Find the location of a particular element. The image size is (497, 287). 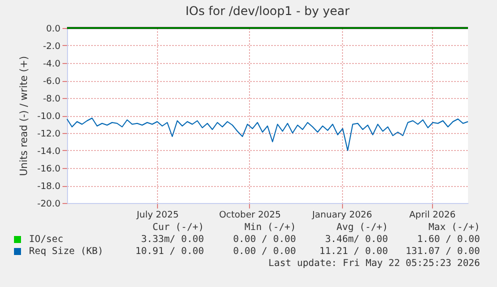

text: 3.33m/ 0.00 is located at coordinates (172, 240).